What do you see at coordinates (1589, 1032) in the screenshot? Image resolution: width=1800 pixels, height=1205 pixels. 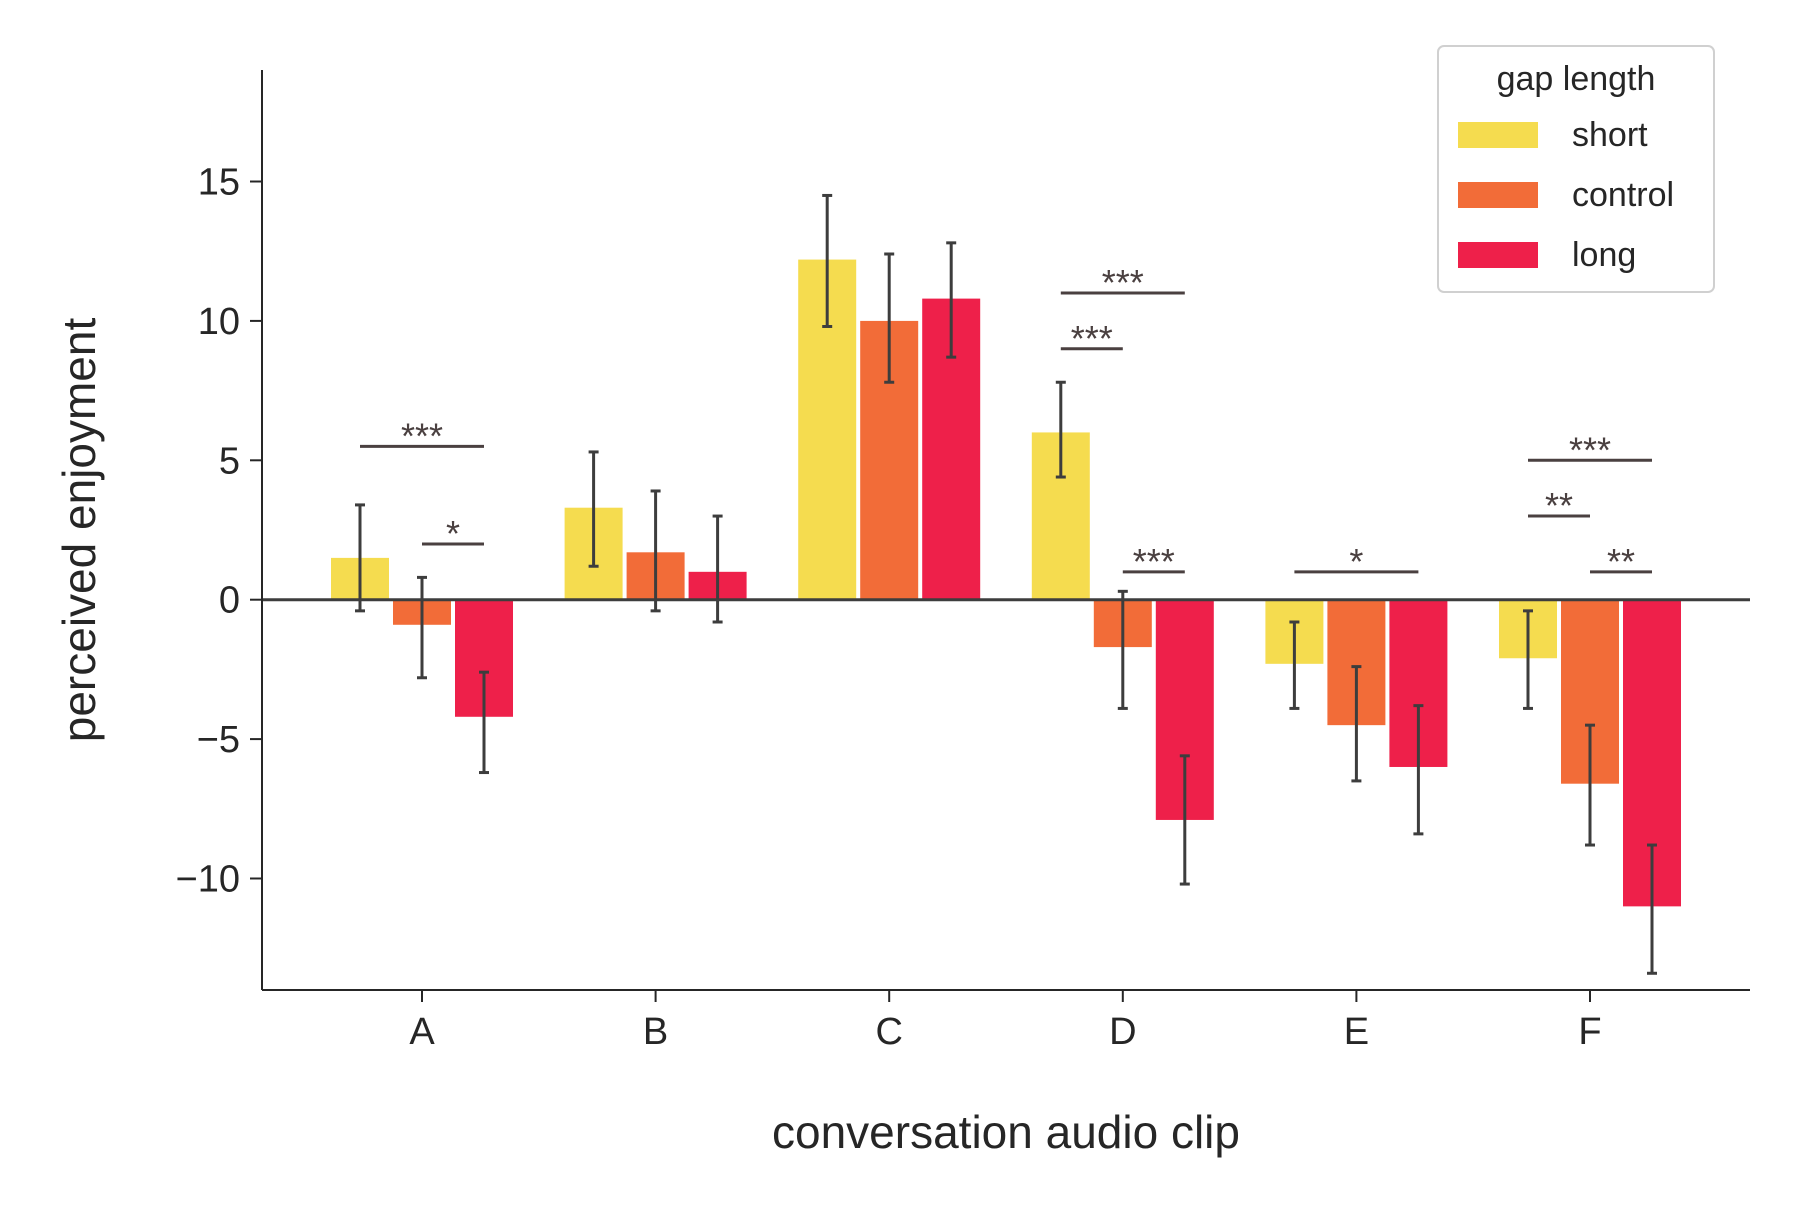 I see `x-tick-label: F` at bounding box center [1589, 1032].